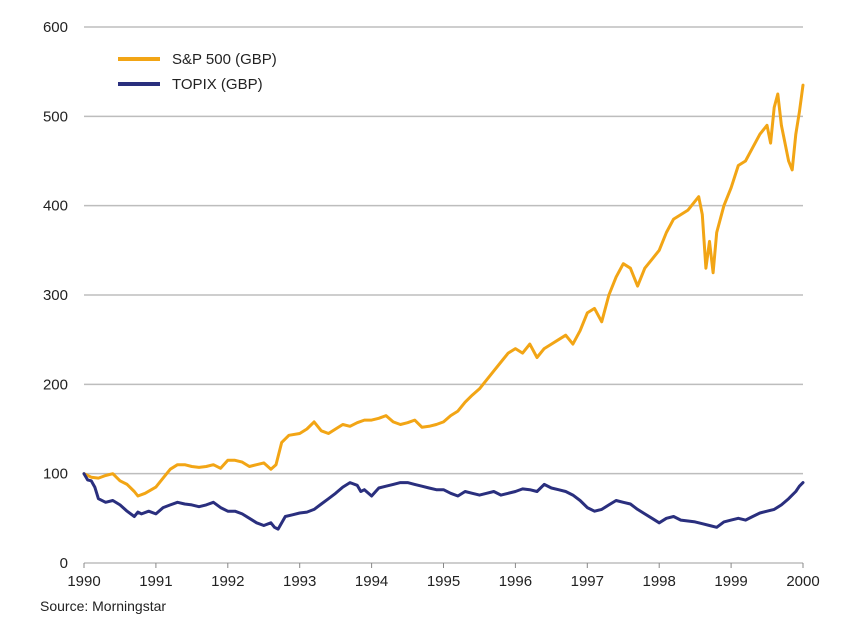 The image size is (850, 630). Describe the element at coordinates (197, 72) in the screenshot. I see `legend: S&P 500 (GBP) TOPIX (GBP)` at that location.